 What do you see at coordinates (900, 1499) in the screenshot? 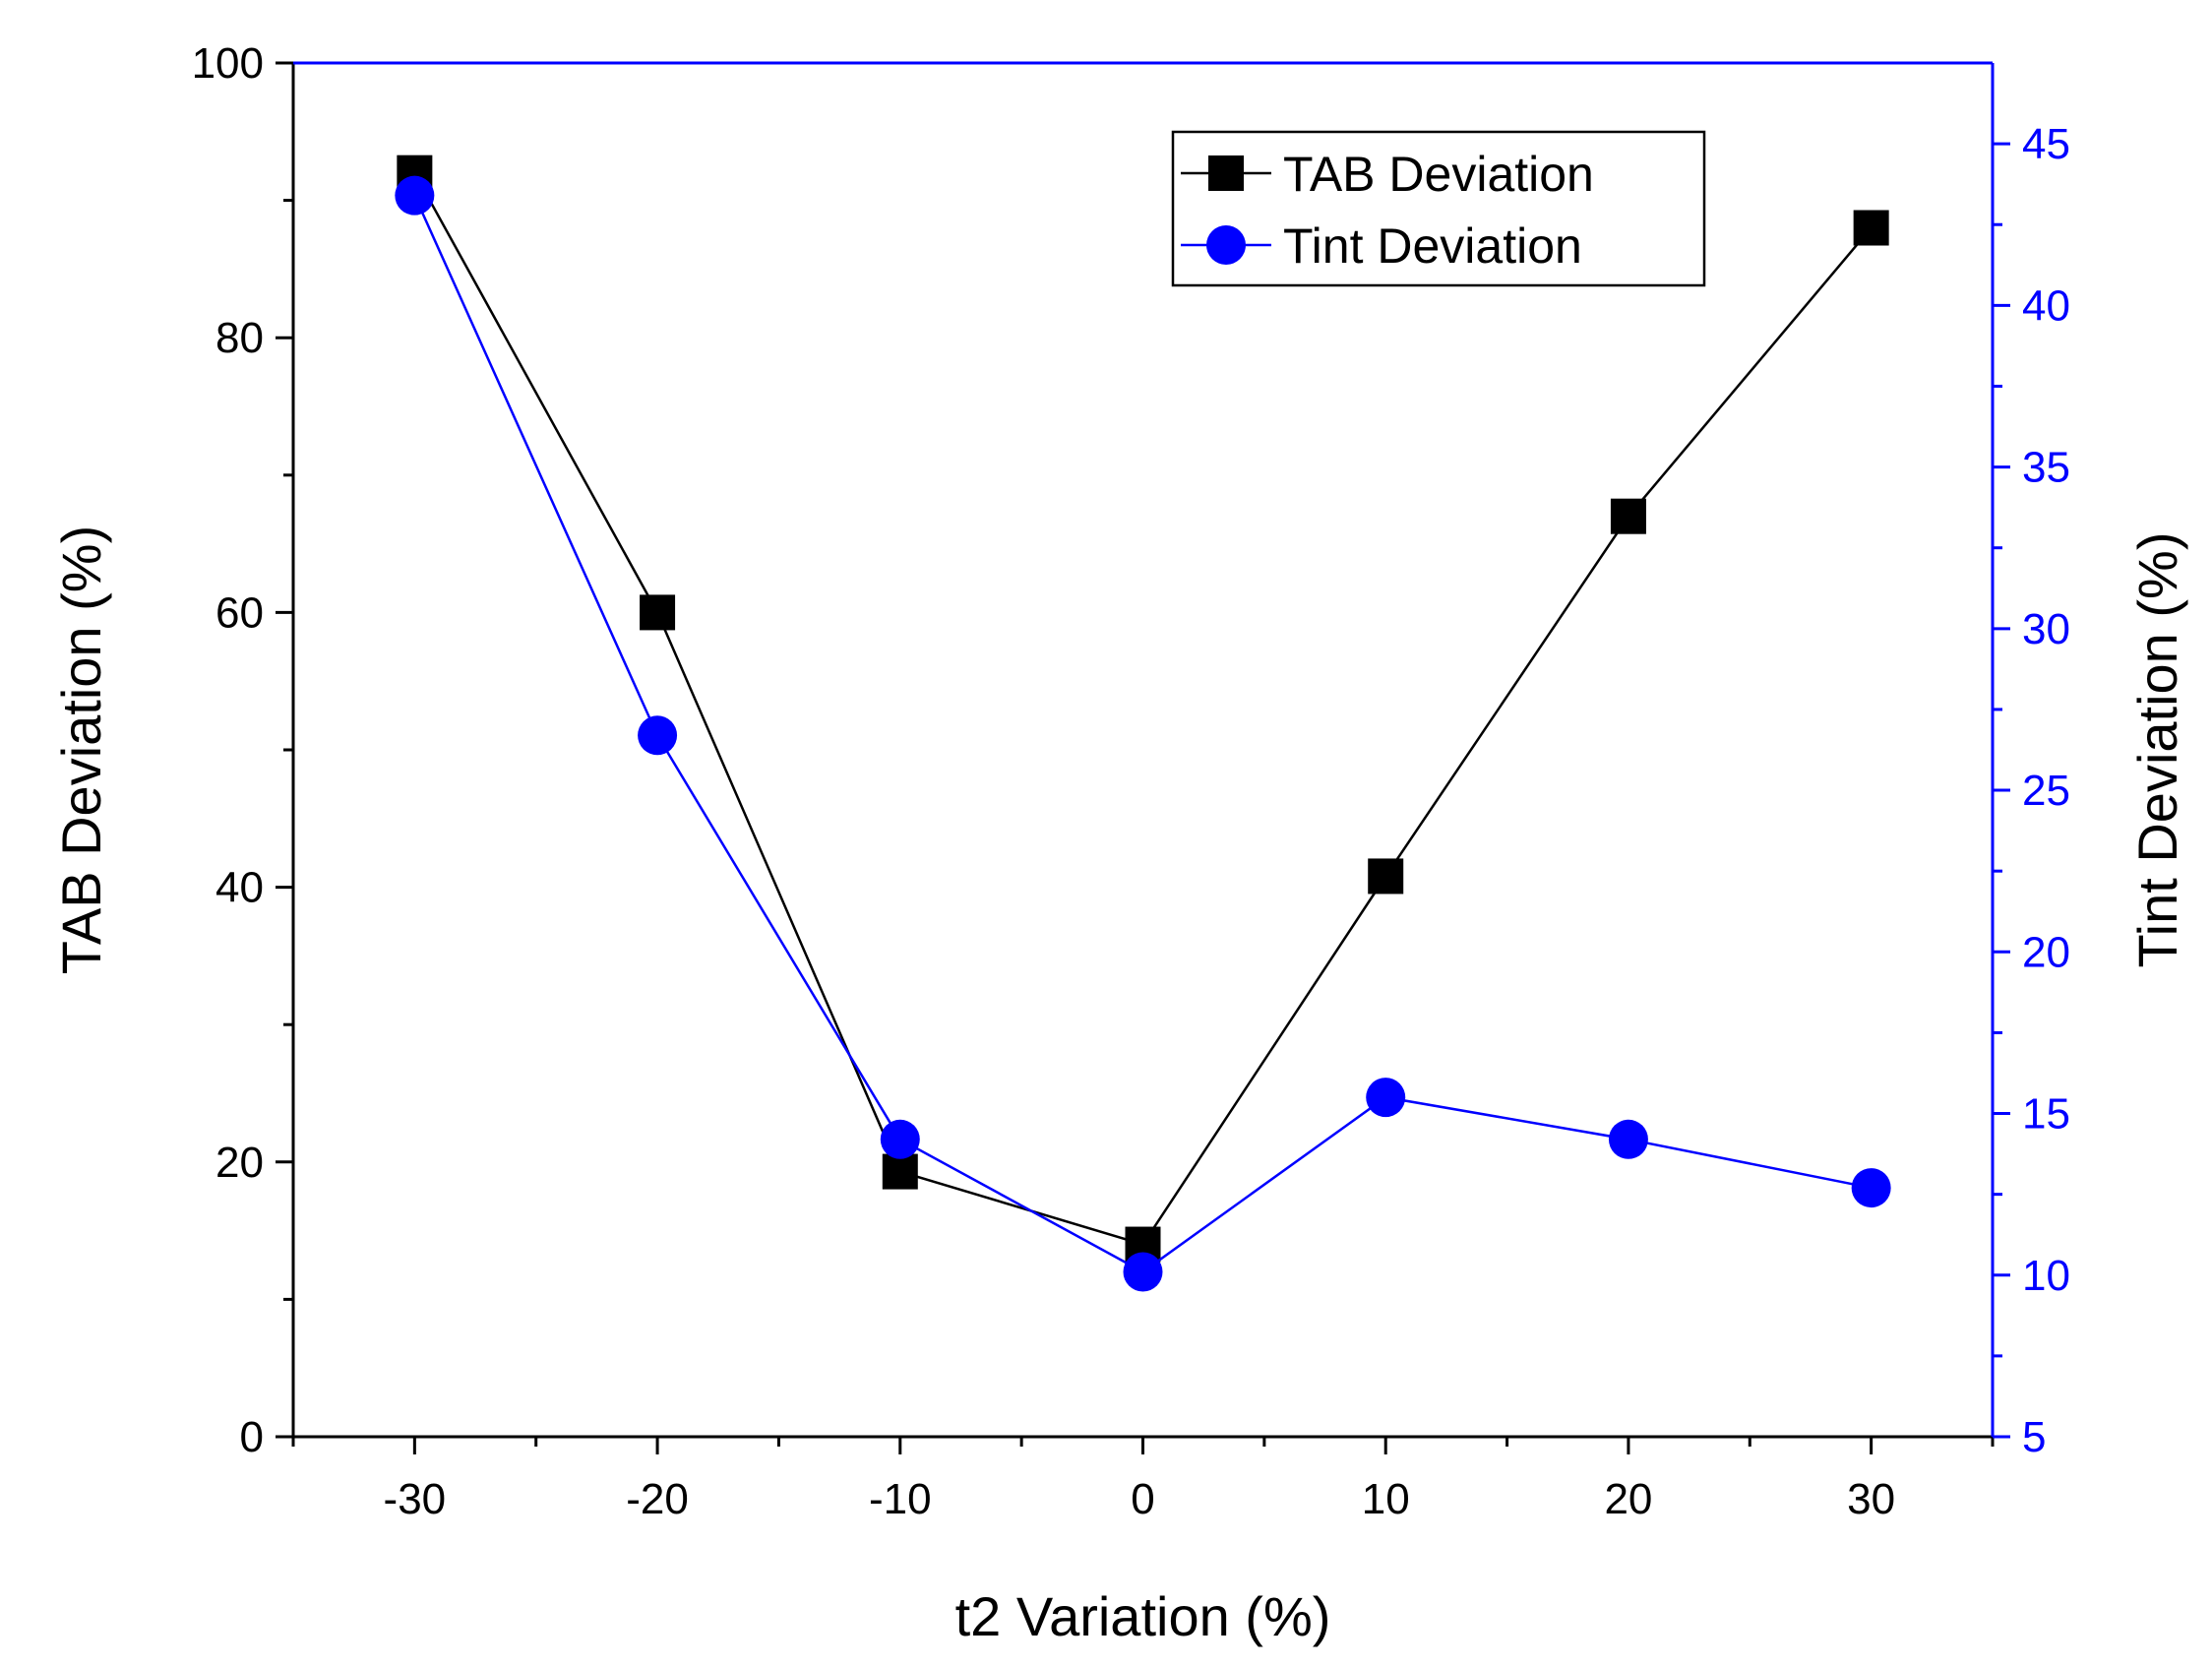
I see `x-tick-label: -10` at bounding box center [900, 1499].